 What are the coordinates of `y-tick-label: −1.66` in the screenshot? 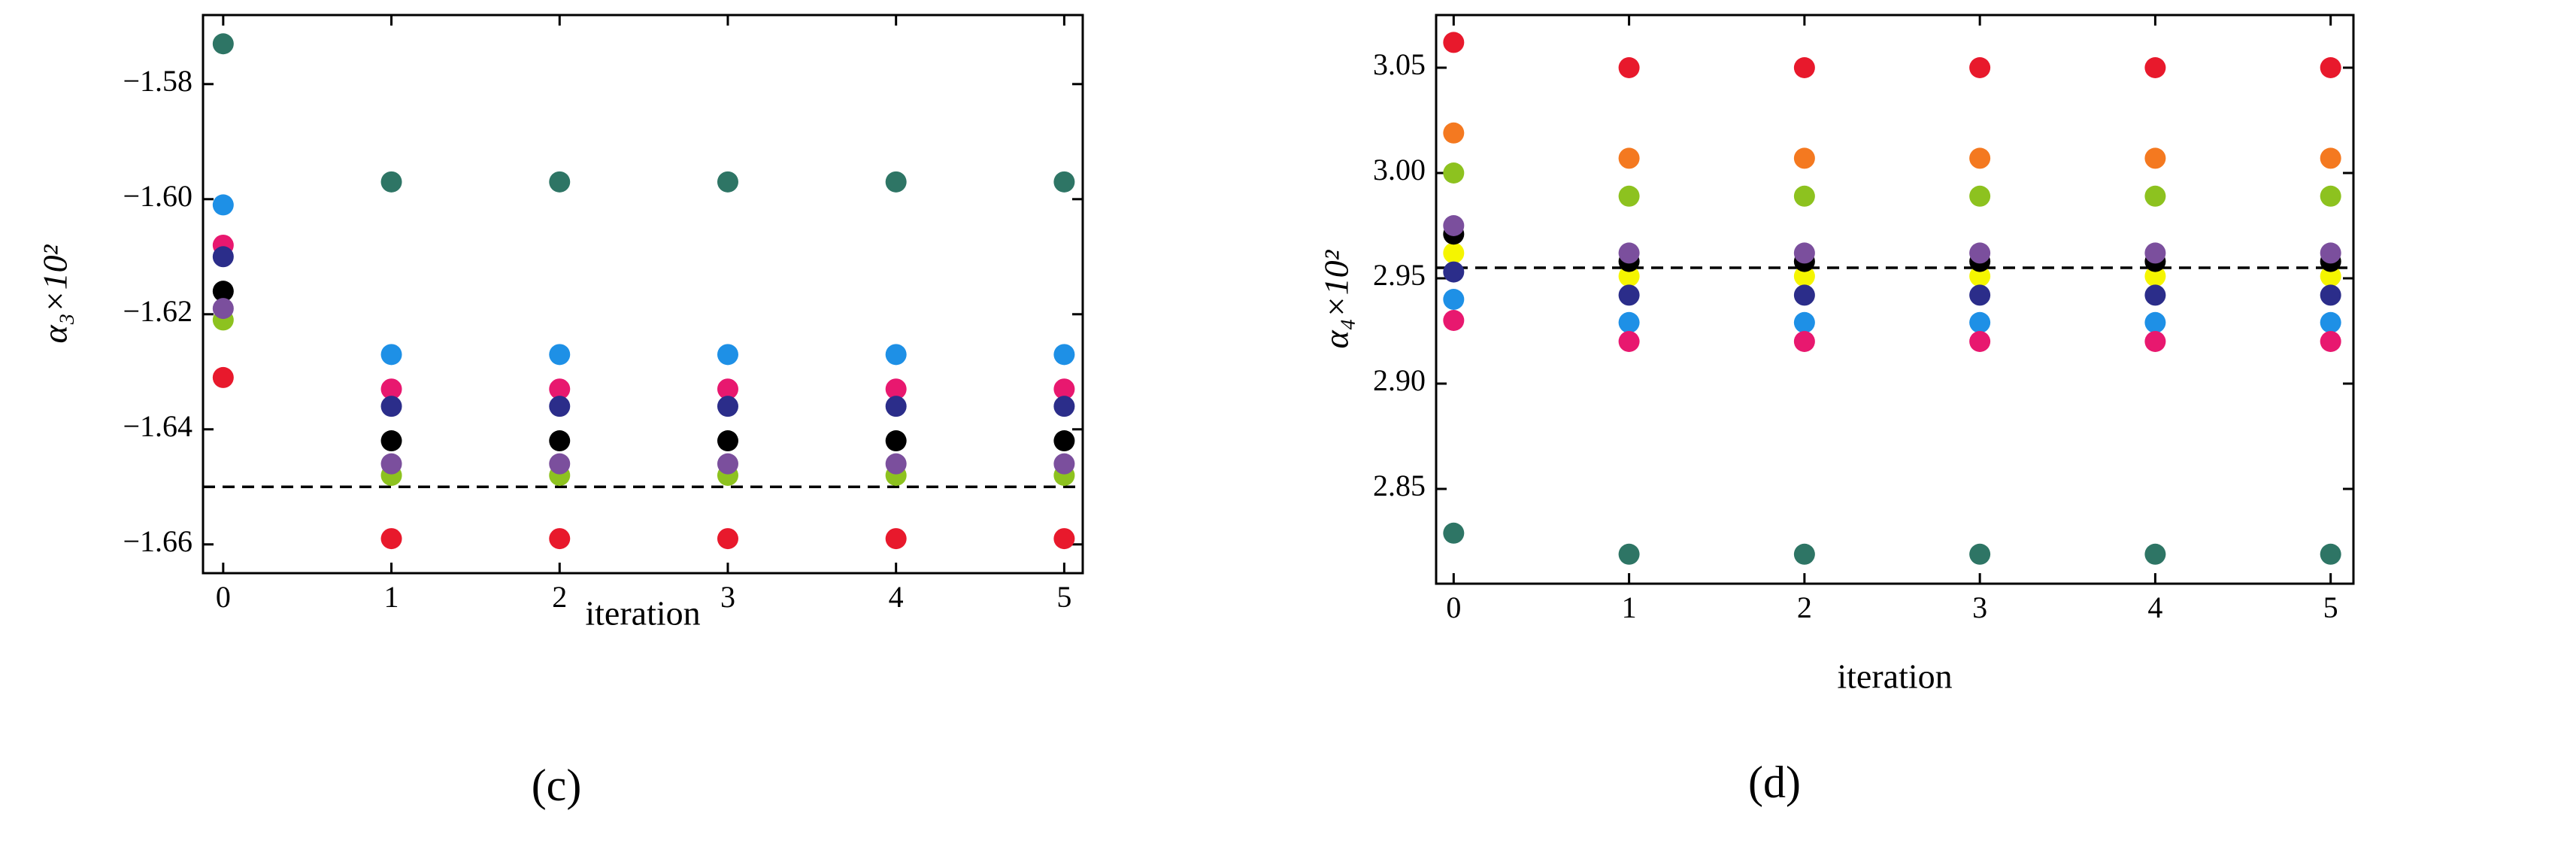 It's located at (157, 541).